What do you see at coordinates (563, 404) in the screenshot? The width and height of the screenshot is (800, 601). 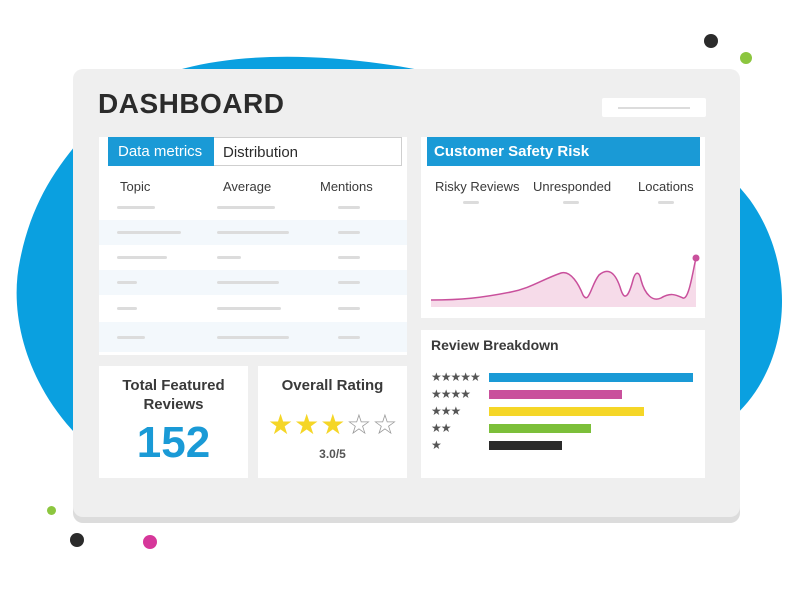 I see `review-breakdown-panel` at bounding box center [563, 404].